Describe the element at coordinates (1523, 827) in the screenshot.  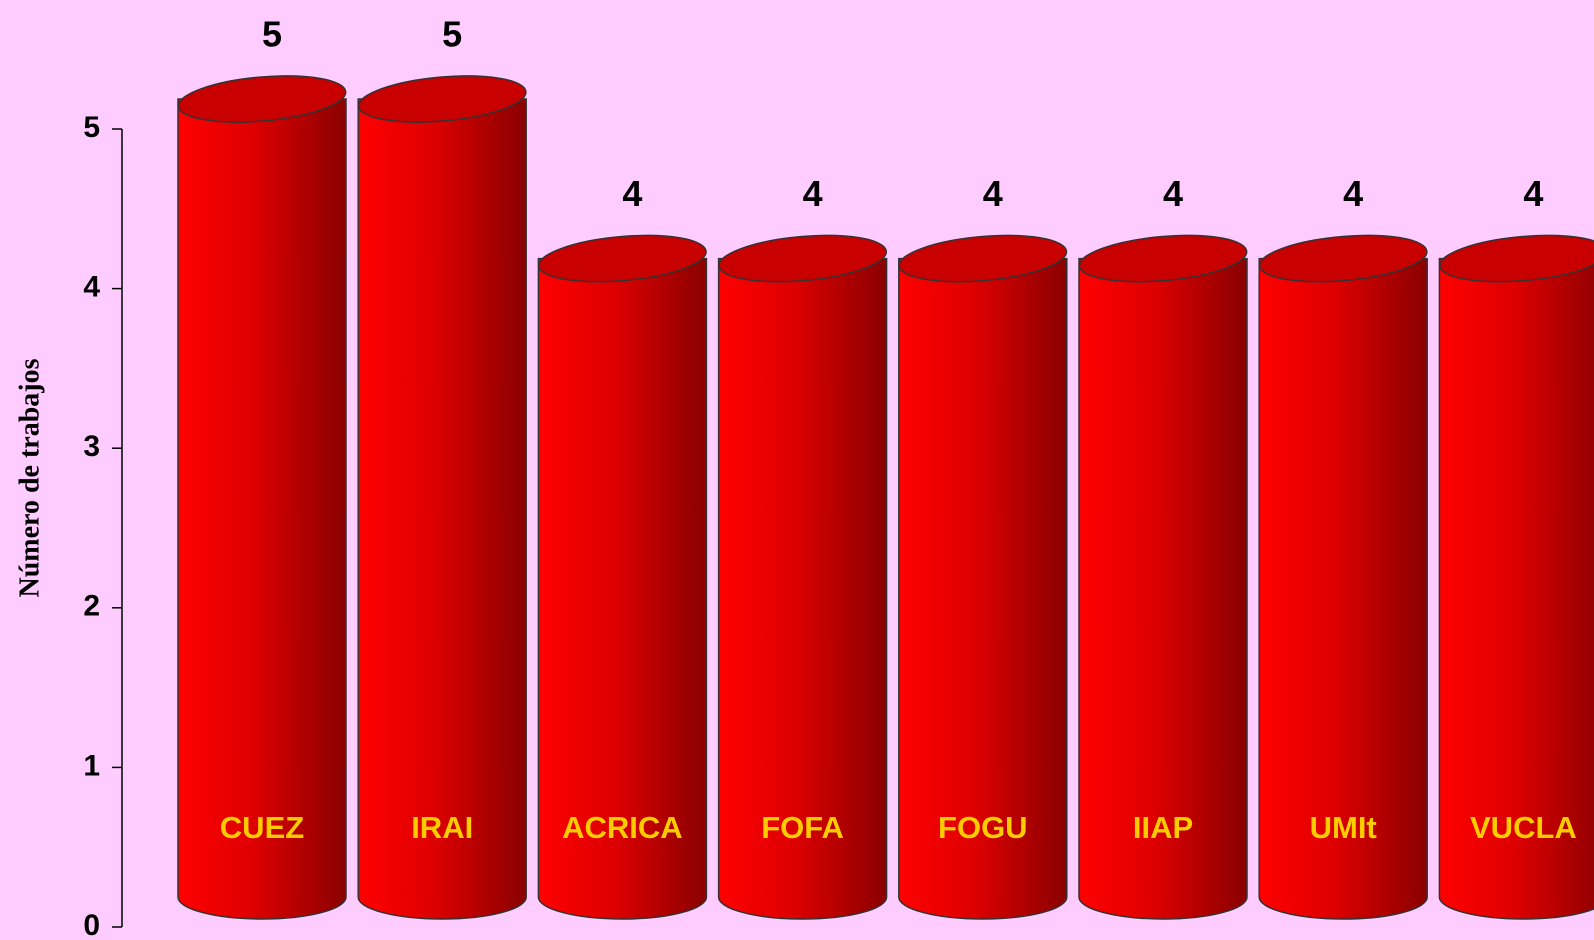
I see `category-label: VUCLA` at that location.